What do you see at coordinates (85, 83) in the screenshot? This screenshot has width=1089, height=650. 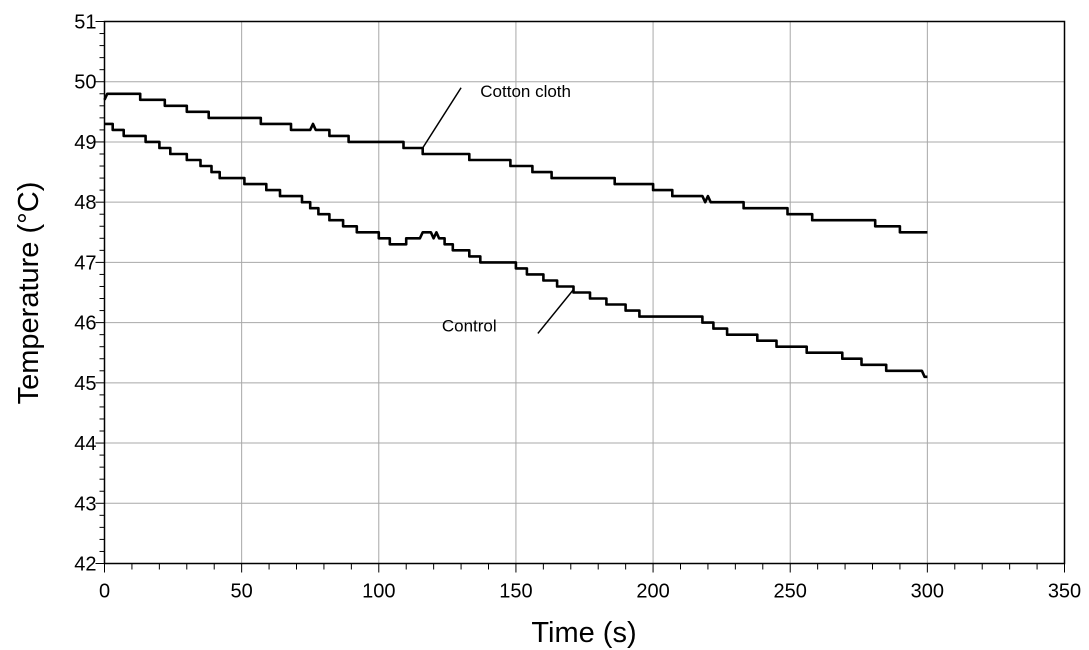 I see `y-tick-label: 50` at bounding box center [85, 83].